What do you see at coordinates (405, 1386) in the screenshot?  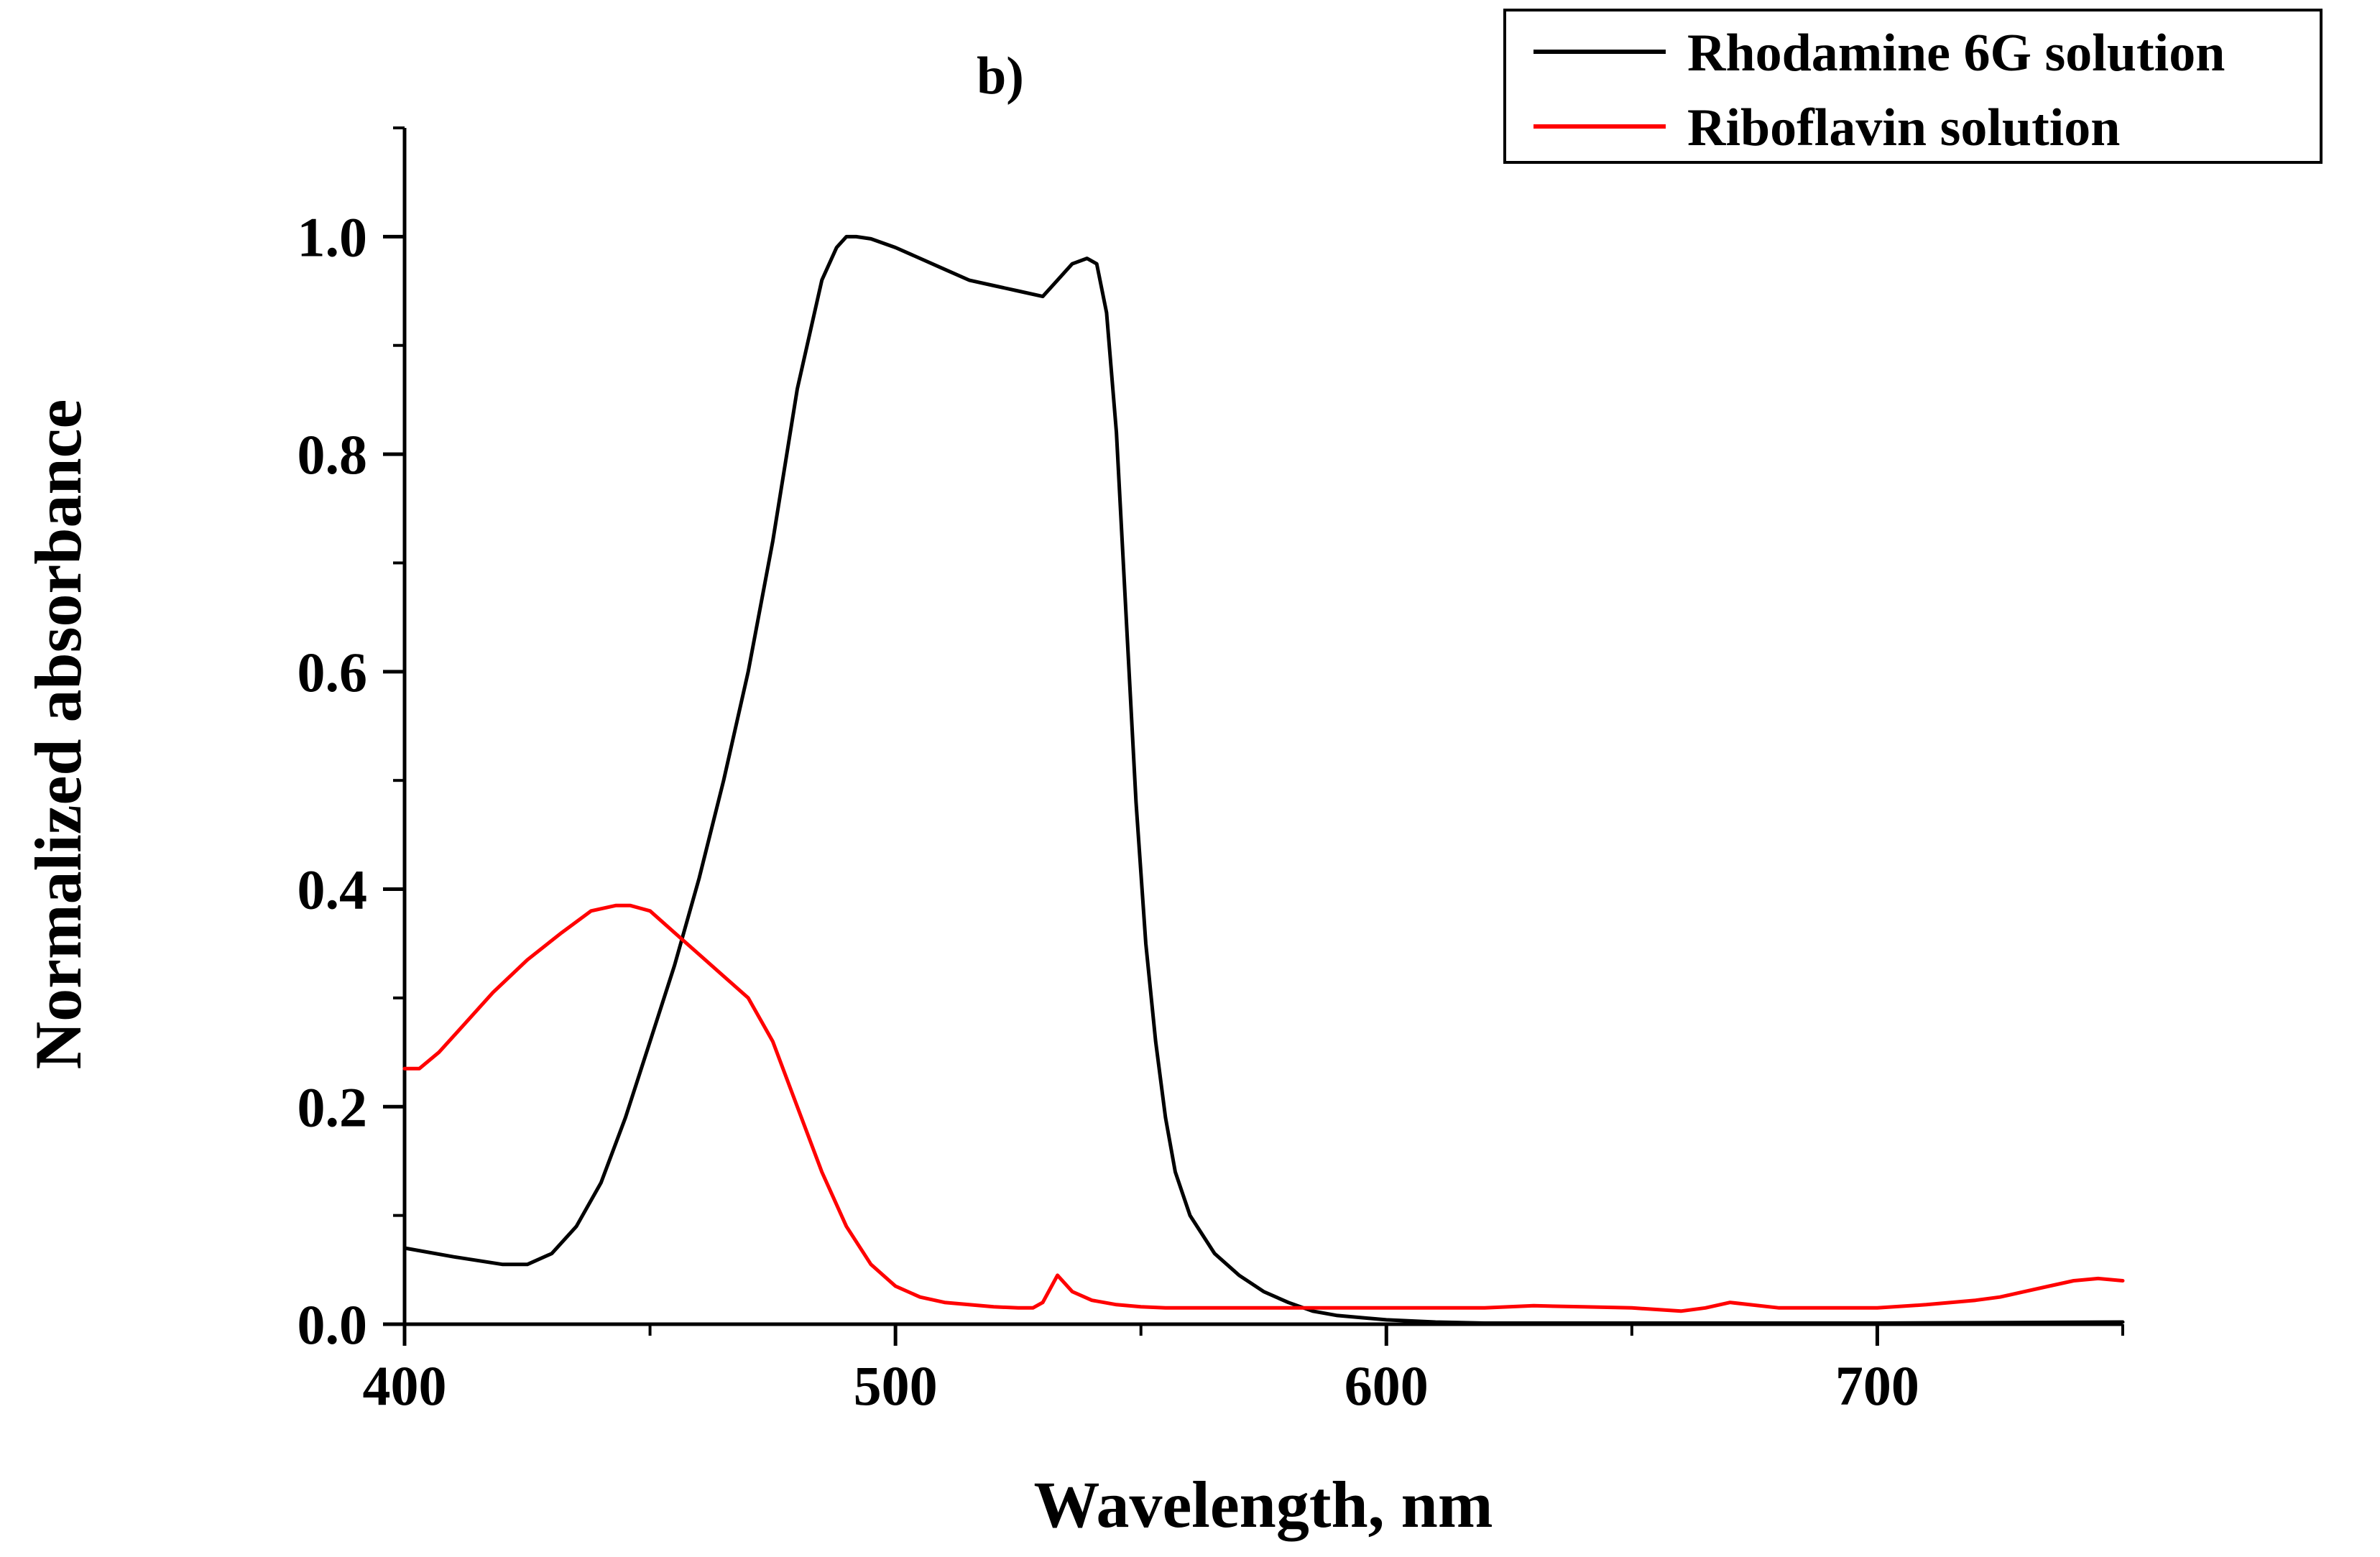 I see `x-tick-label: 400` at bounding box center [405, 1386].